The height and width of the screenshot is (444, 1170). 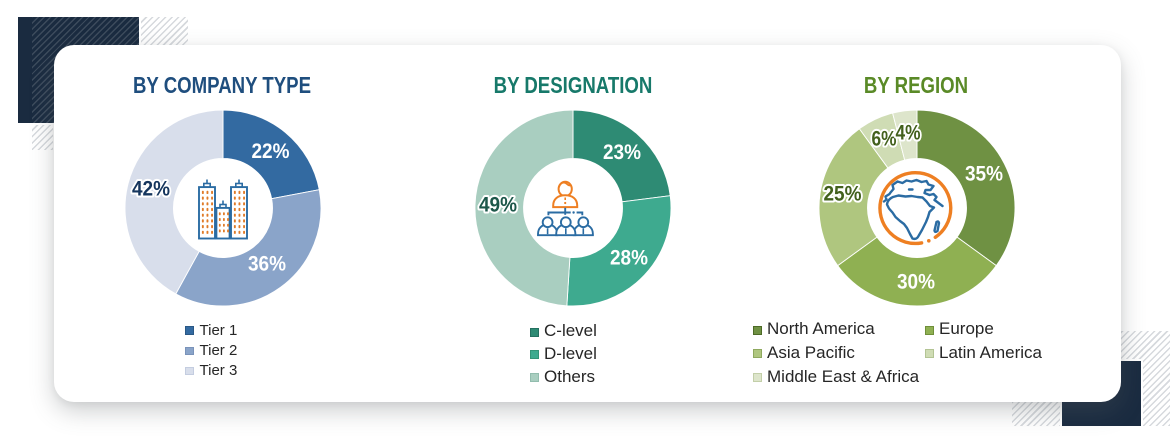 What do you see at coordinates (916, 282) in the screenshot?
I see `svg-text: 30%` at bounding box center [916, 282].